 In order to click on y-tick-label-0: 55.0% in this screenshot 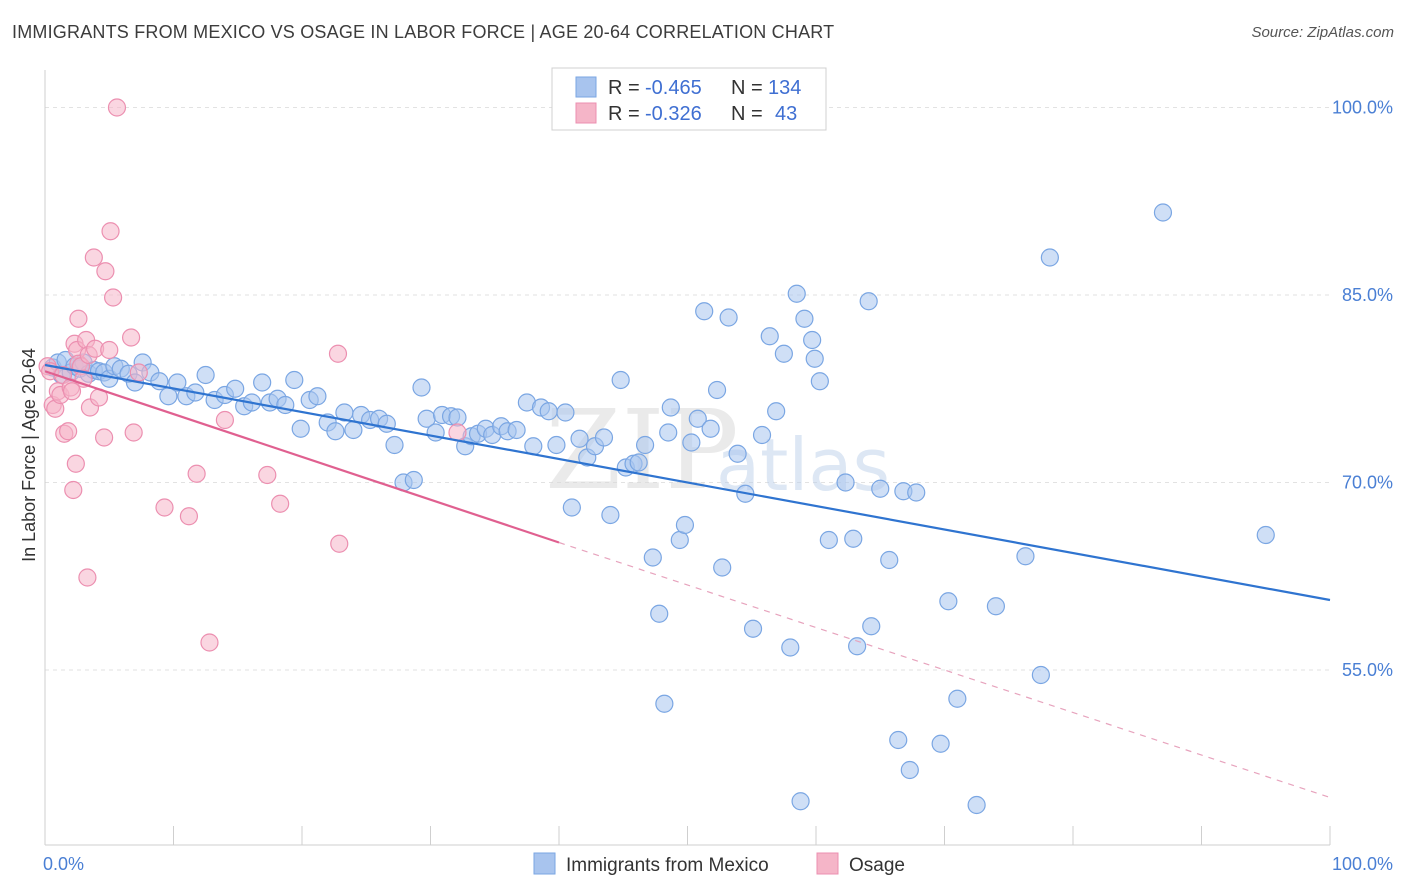, I will do `click(1367, 670)`.